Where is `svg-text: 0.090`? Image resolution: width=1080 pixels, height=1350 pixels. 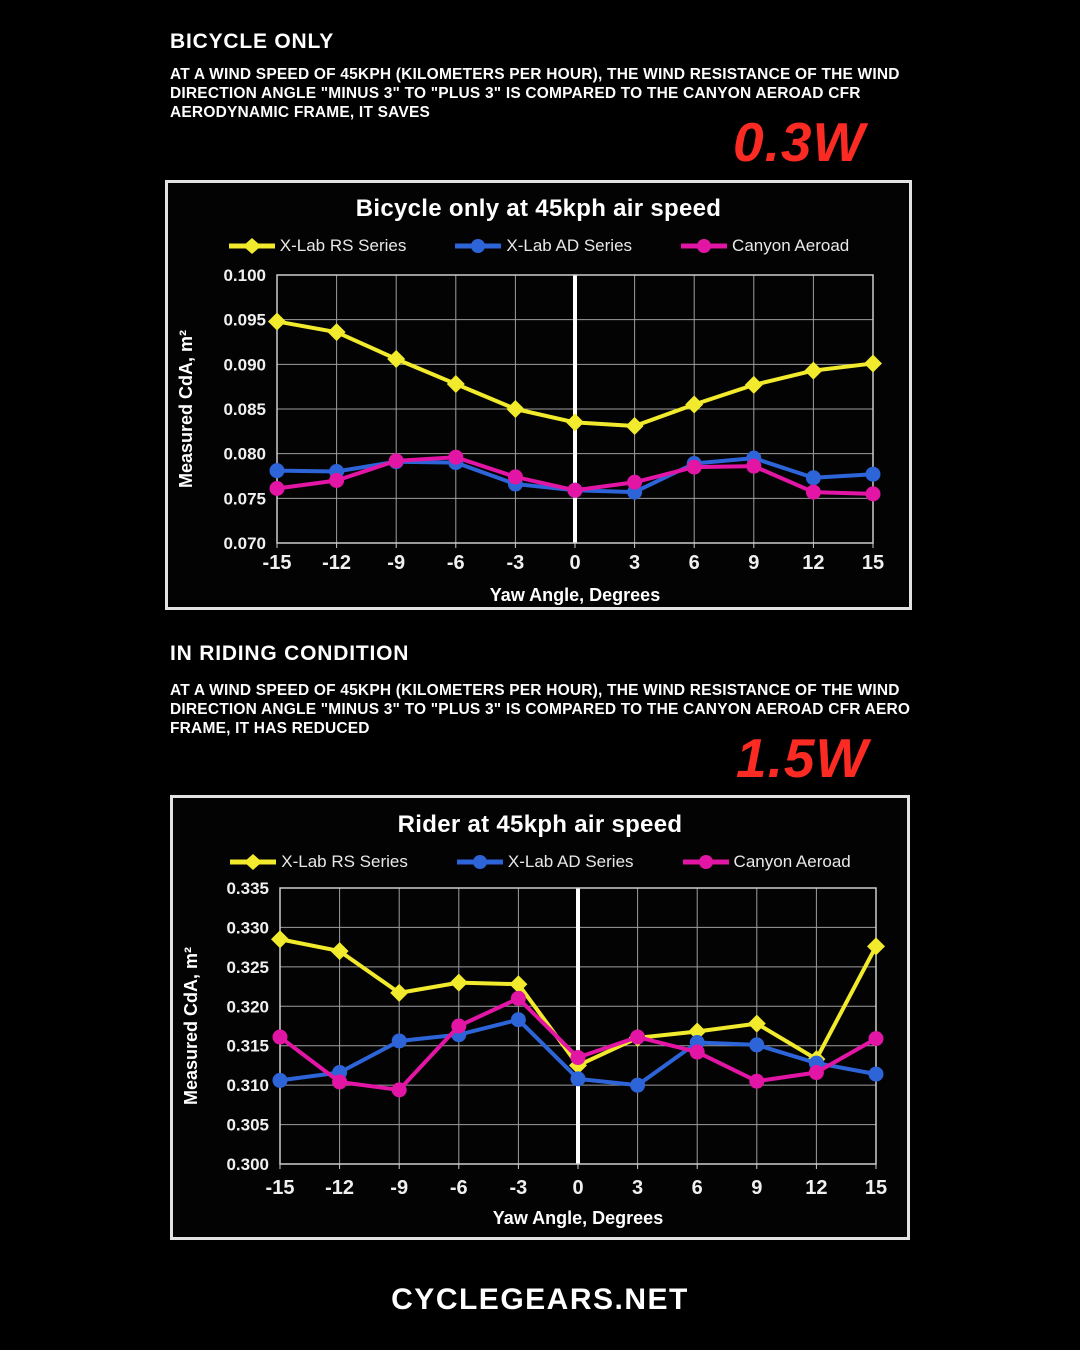
svg-text: 0.090 is located at coordinates (244, 364).